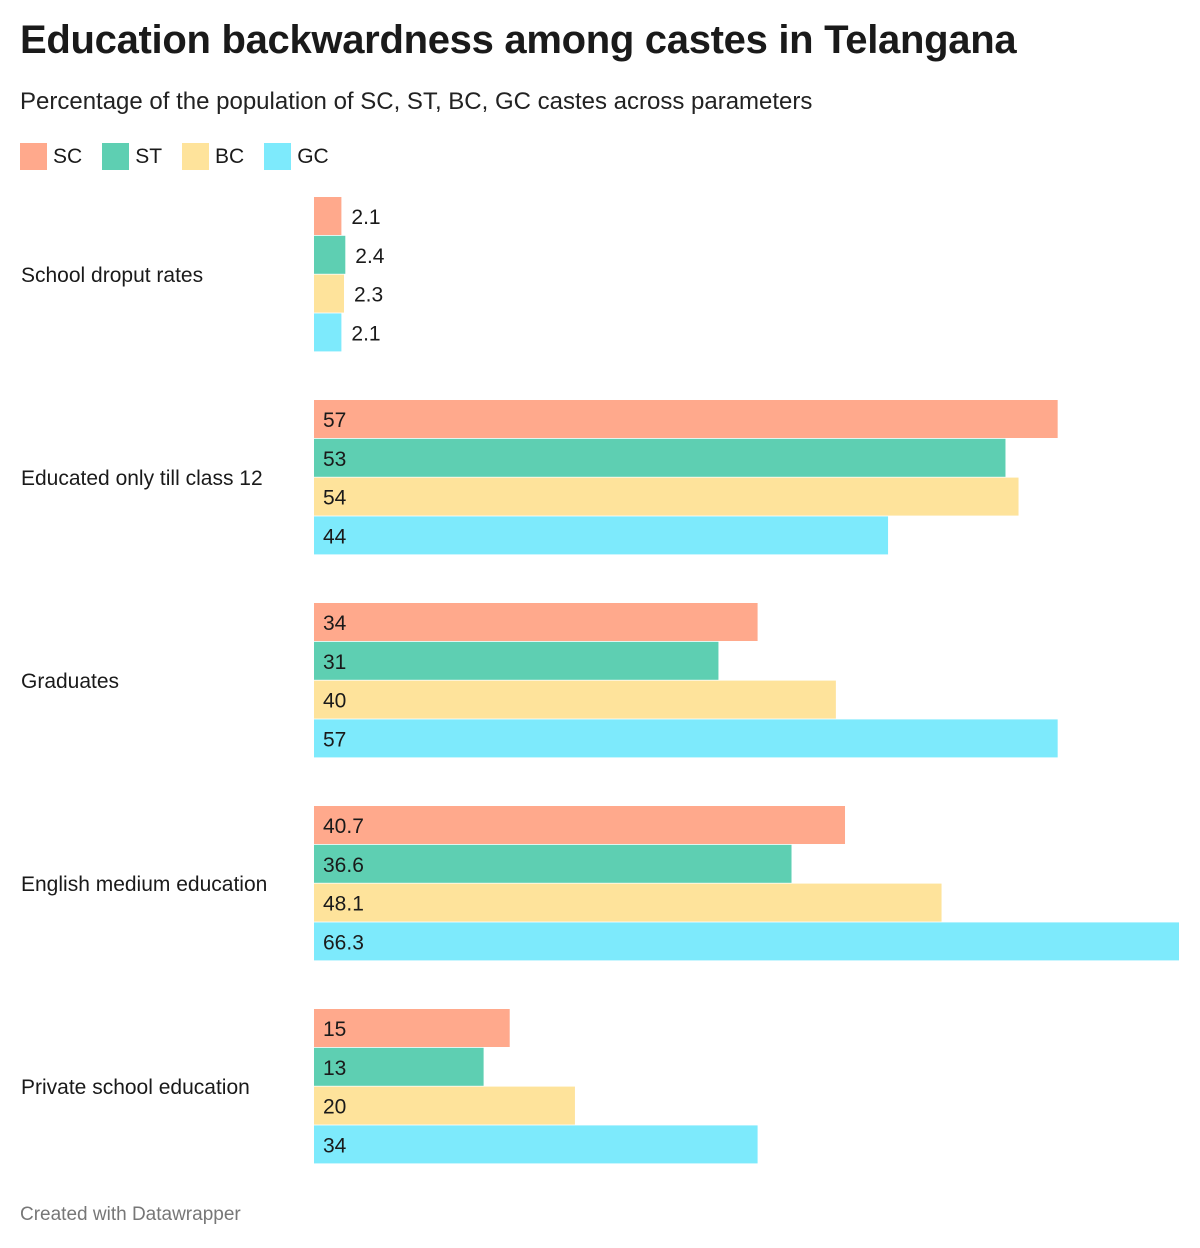 The image size is (1200, 1248). What do you see at coordinates (334, 420) in the screenshot?
I see `value-label-sc-educated-only-till-class-12: 57` at bounding box center [334, 420].